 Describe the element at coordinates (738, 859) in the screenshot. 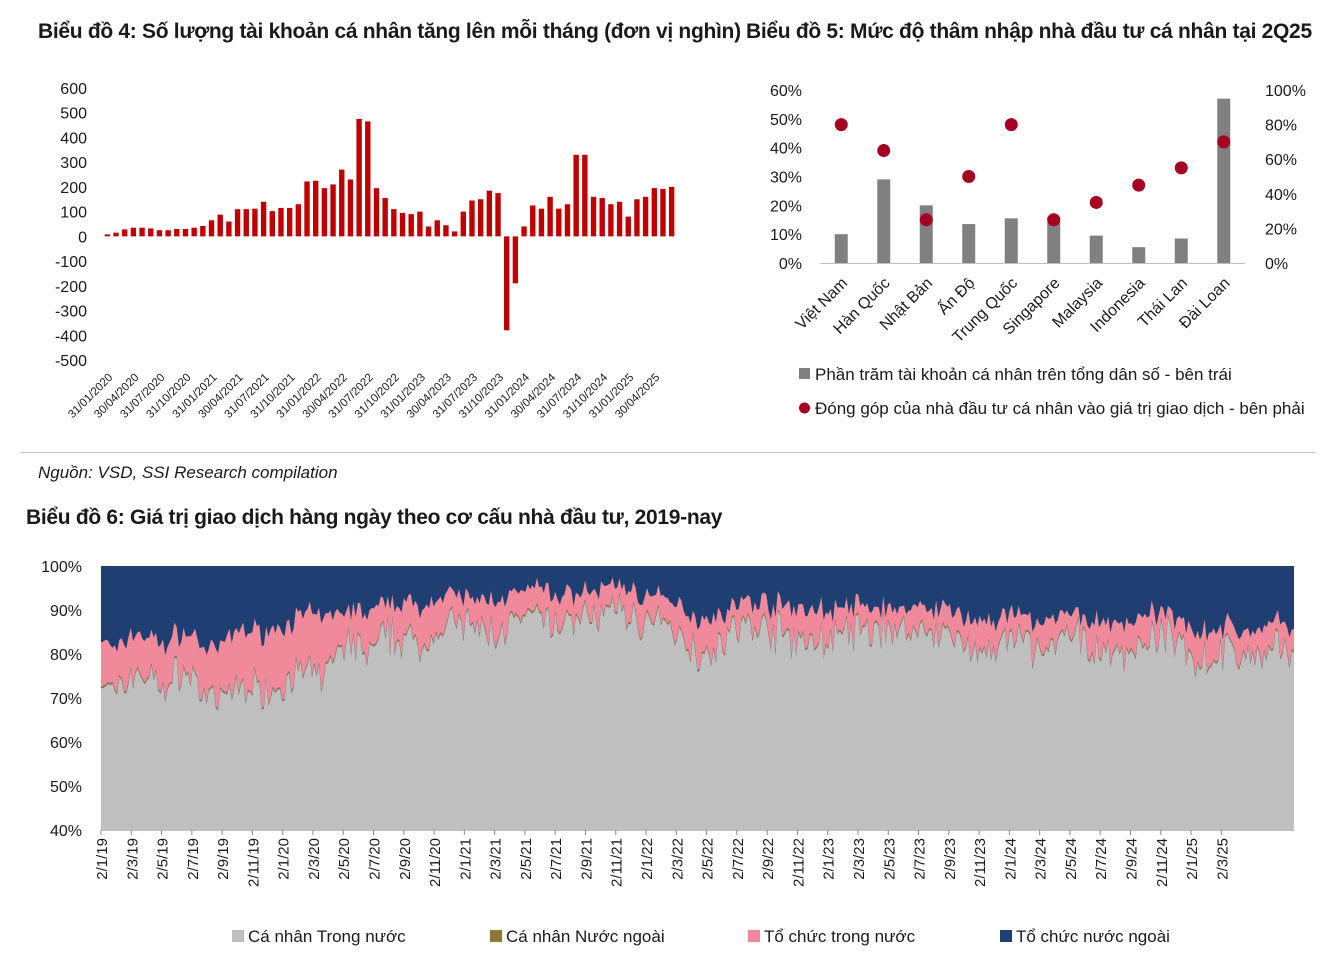

I see `chart6-x-tick-label: 2/7/22` at that location.